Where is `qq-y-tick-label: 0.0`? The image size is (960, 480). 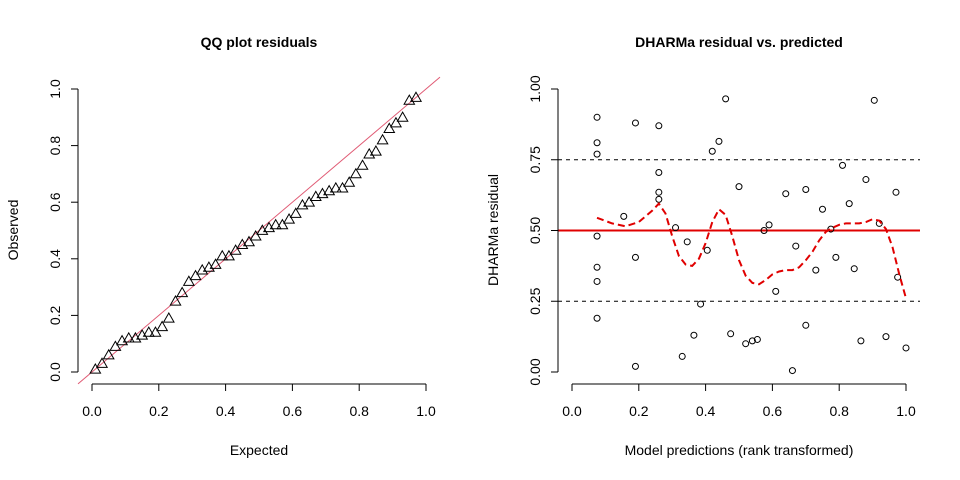 qq-y-tick-label: 0.0 is located at coordinates (55, 372).